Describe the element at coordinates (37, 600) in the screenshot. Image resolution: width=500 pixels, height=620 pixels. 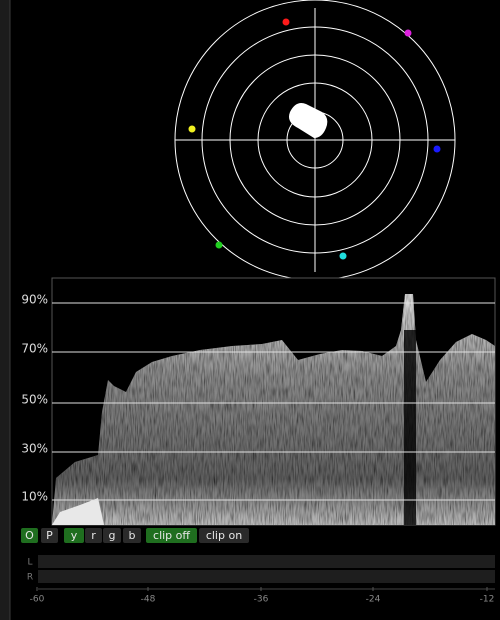
I see `scale-label: -60` at that location.